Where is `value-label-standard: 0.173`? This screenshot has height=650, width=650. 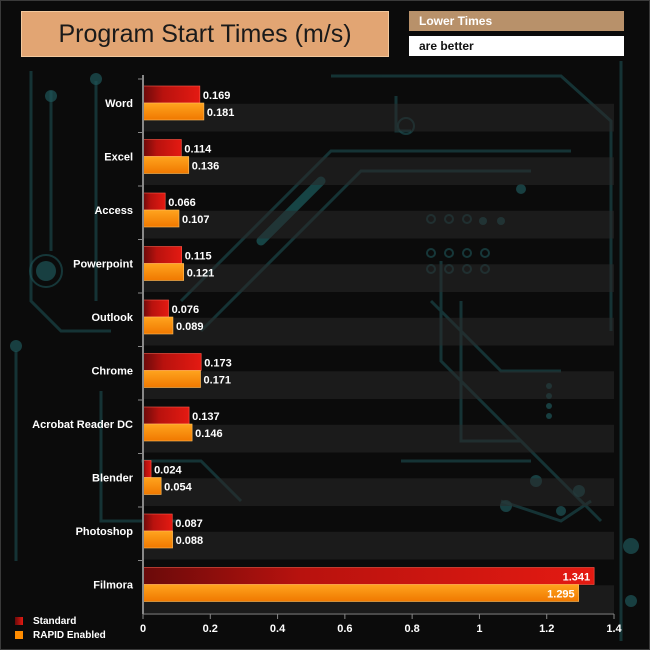 value-label-standard: 0.173 is located at coordinates (218, 364).